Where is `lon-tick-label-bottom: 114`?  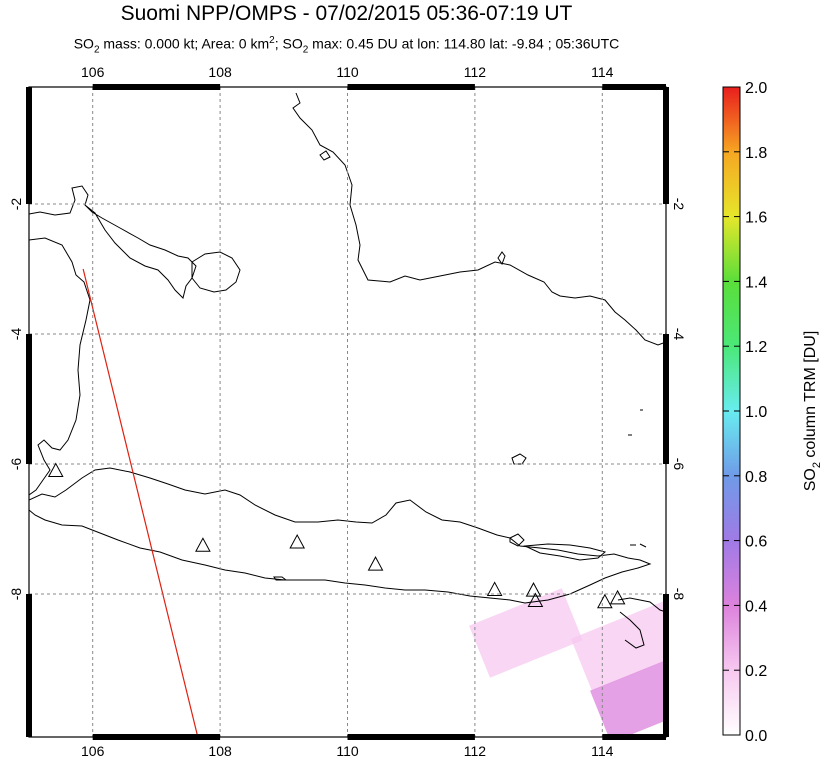 lon-tick-label-bottom: 114 is located at coordinates (602, 751).